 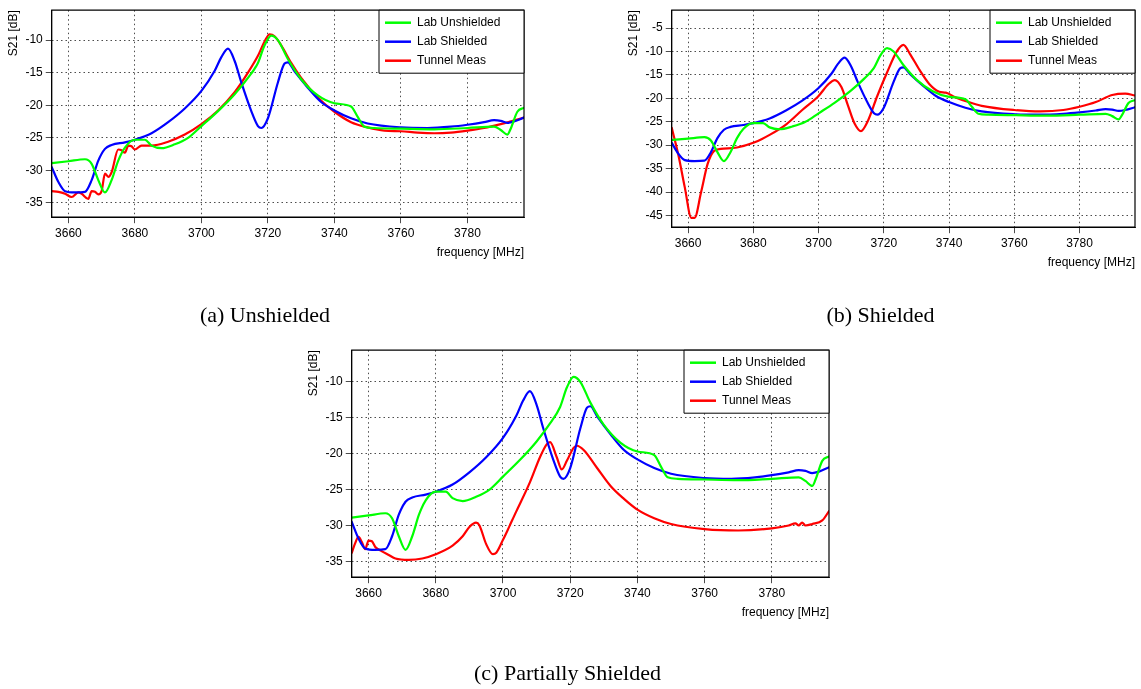 What do you see at coordinates (265, 315) in the screenshot?
I see `text: (a) Unshielded` at bounding box center [265, 315].